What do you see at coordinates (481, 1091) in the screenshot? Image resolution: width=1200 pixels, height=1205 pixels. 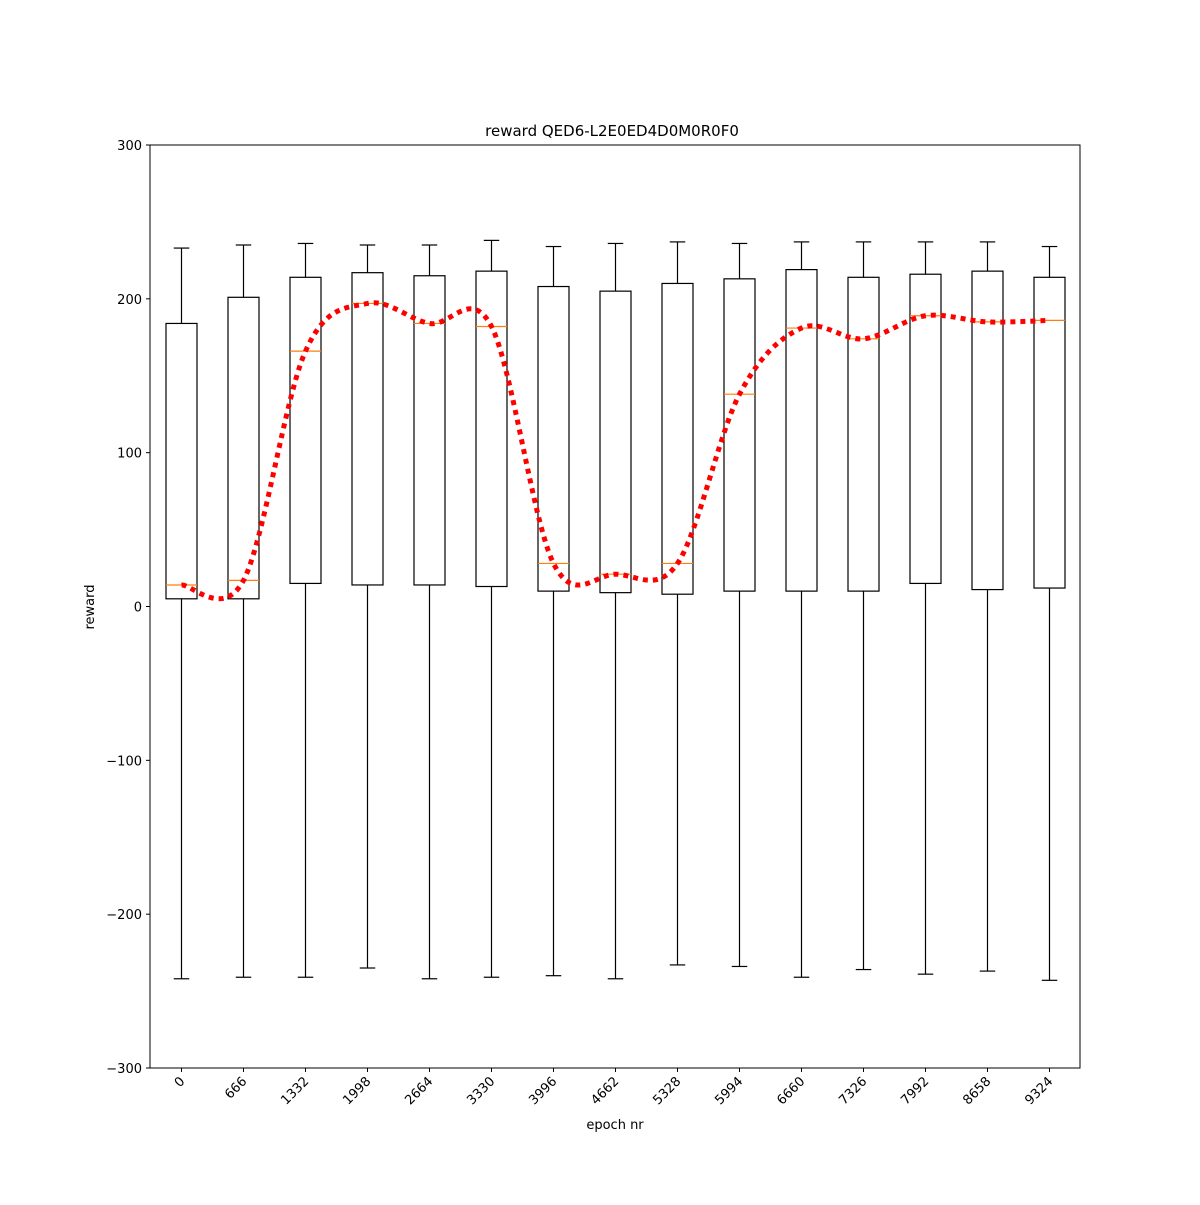 I see `x-tick-label: 3330` at bounding box center [481, 1091].